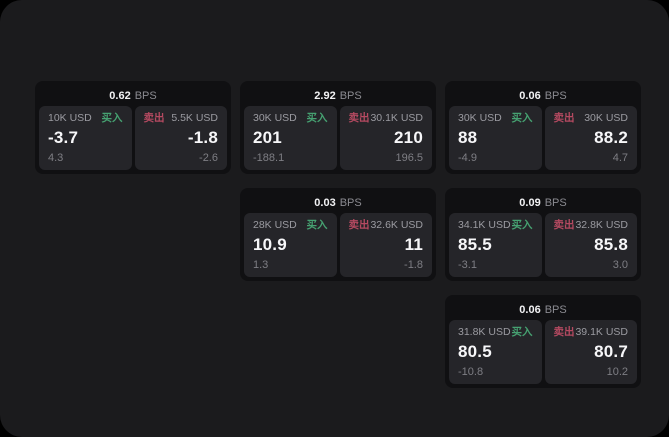 This screenshot has width=669, height=437. What do you see at coordinates (208, 158) in the screenshot?
I see `sell-delta: -2.6` at bounding box center [208, 158].